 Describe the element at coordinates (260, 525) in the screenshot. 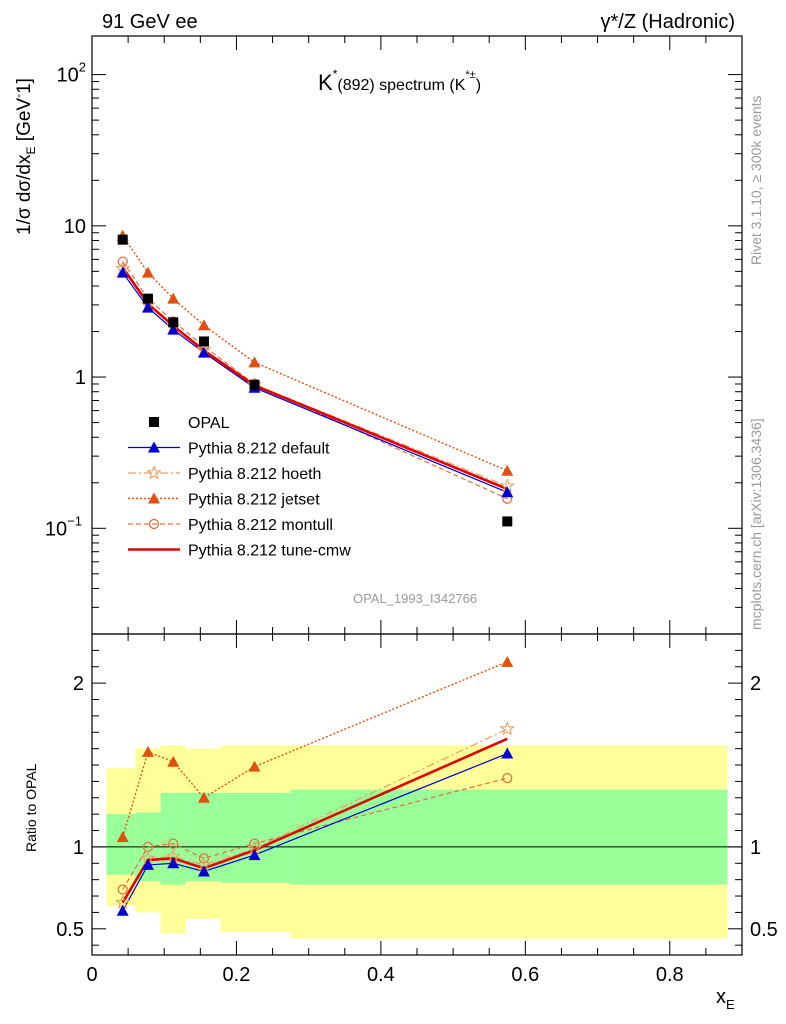

I see `legend-label-montull: Pythia 8.212 montull` at that location.